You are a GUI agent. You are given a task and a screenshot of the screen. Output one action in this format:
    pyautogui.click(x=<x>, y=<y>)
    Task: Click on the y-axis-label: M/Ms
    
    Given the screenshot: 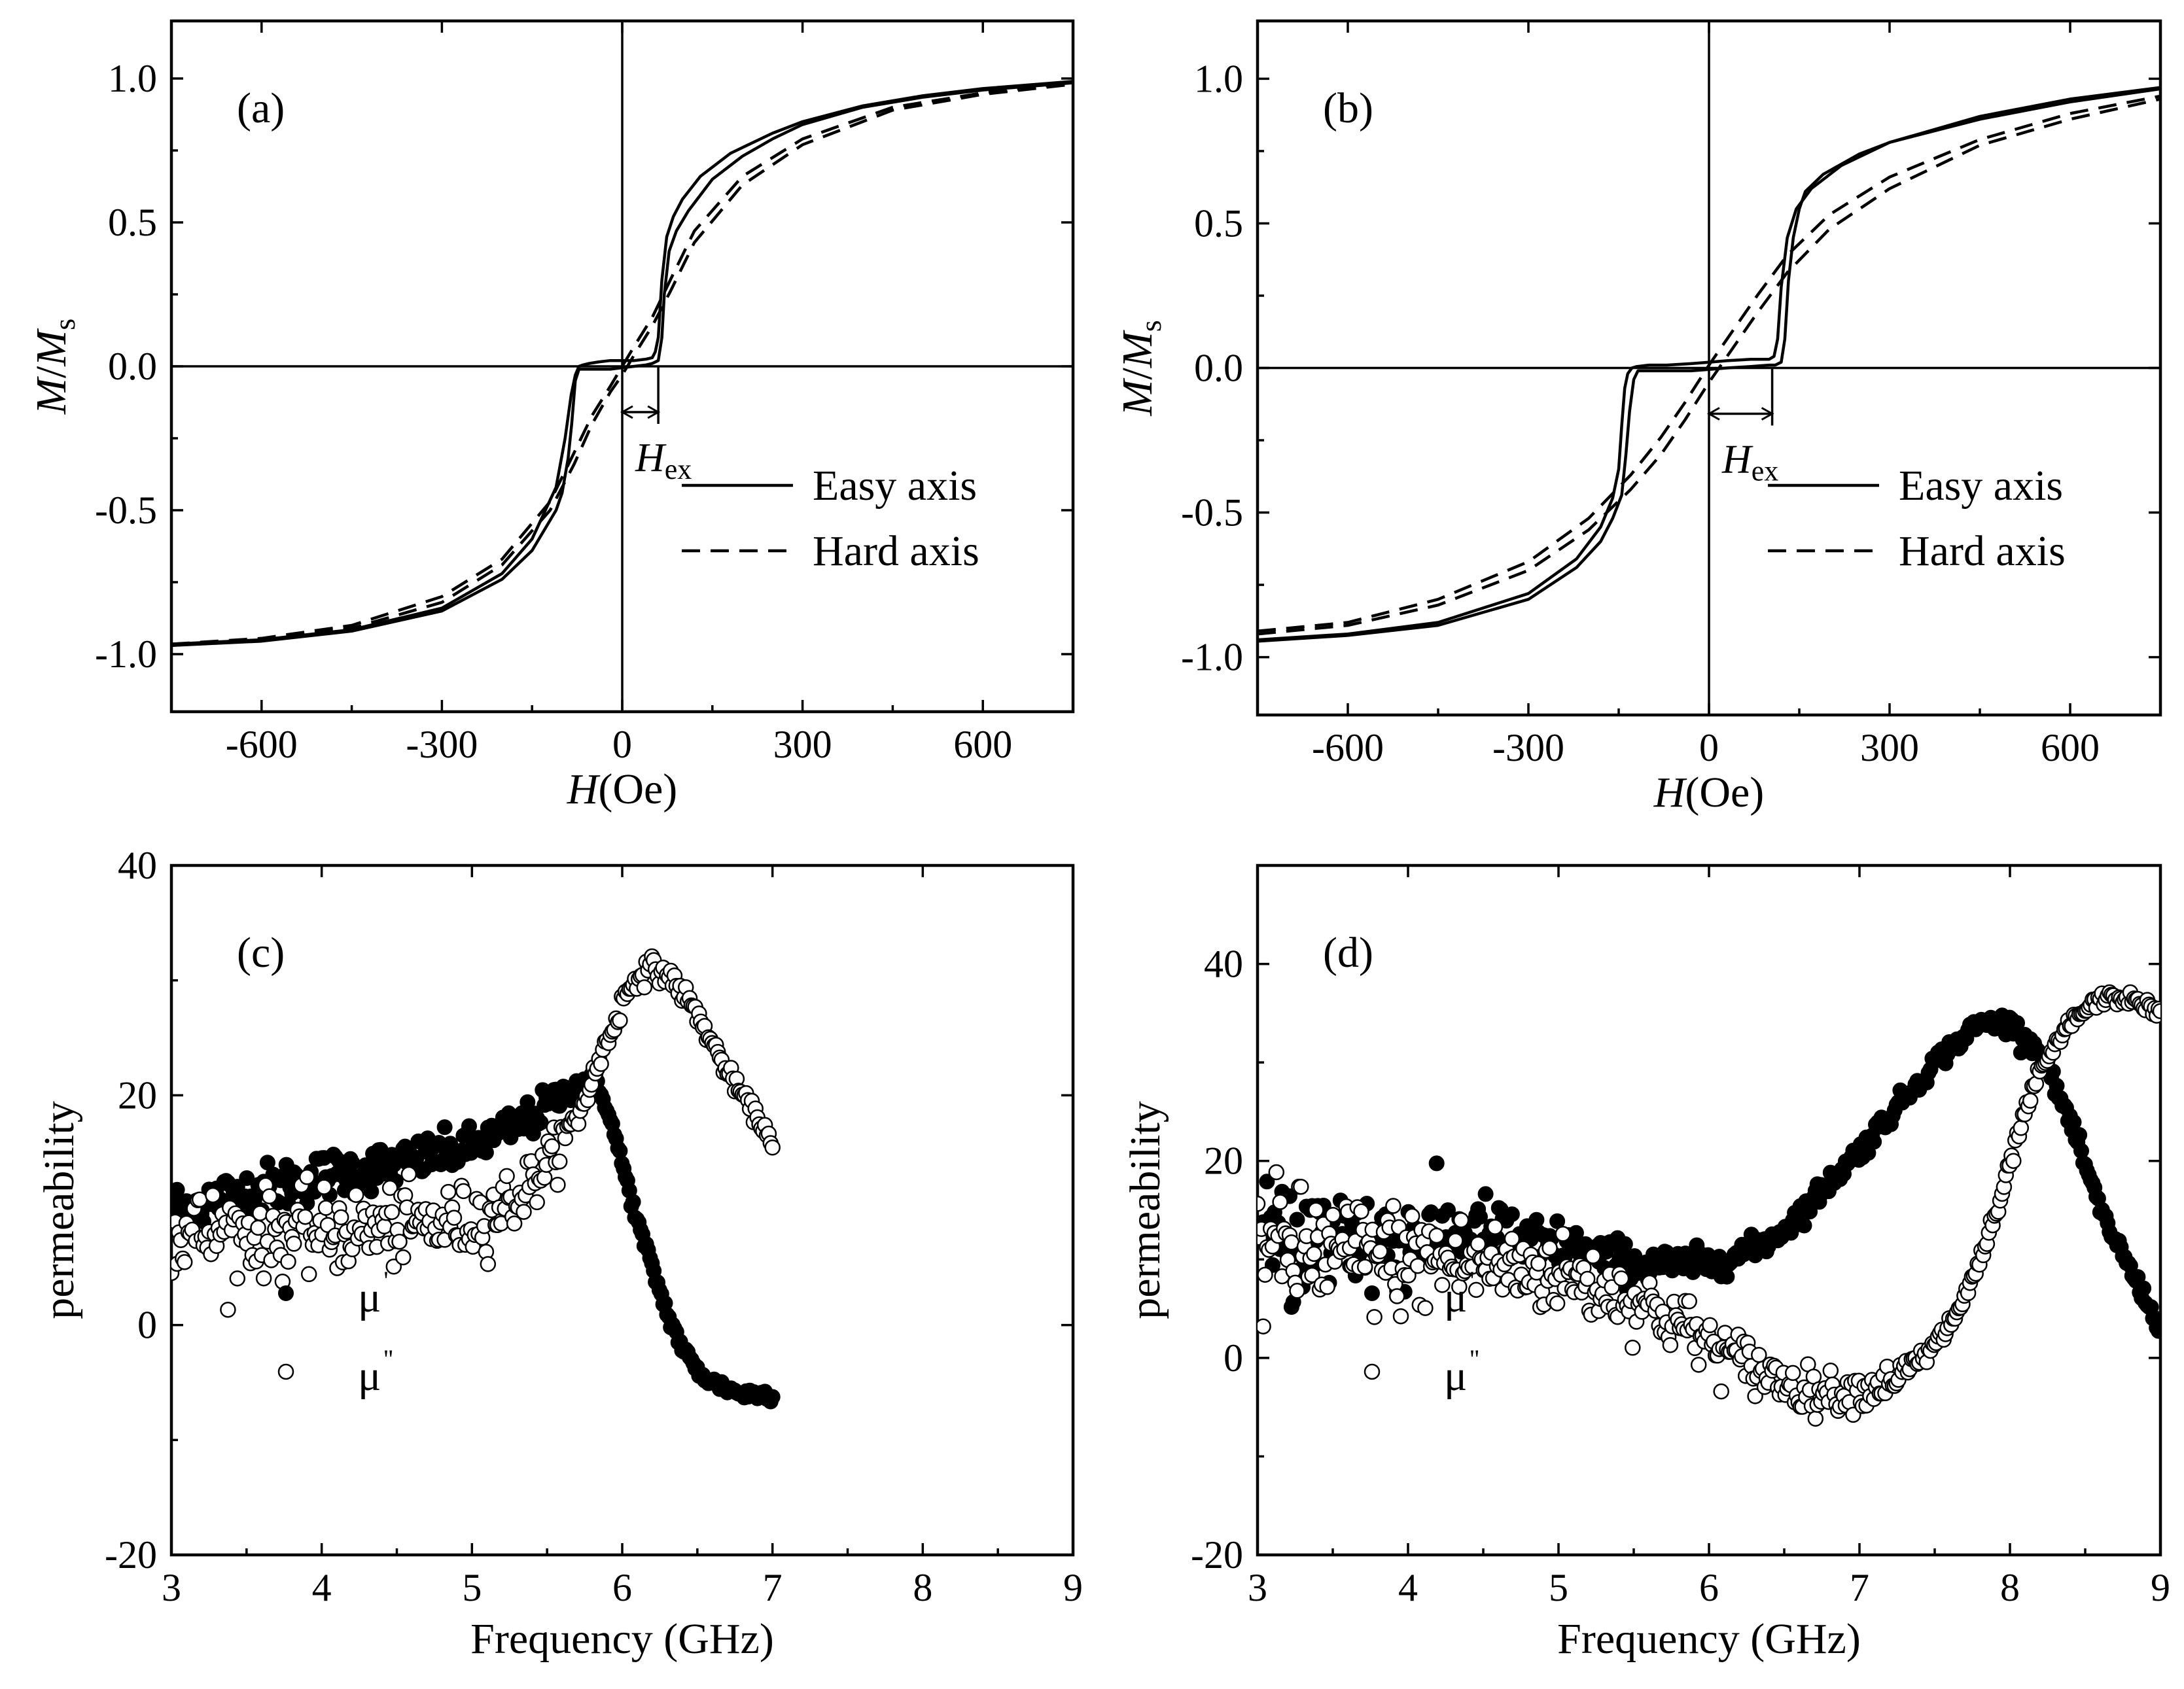 What is the action you would take?
    pyautogui.click(x=54, y=367)
    